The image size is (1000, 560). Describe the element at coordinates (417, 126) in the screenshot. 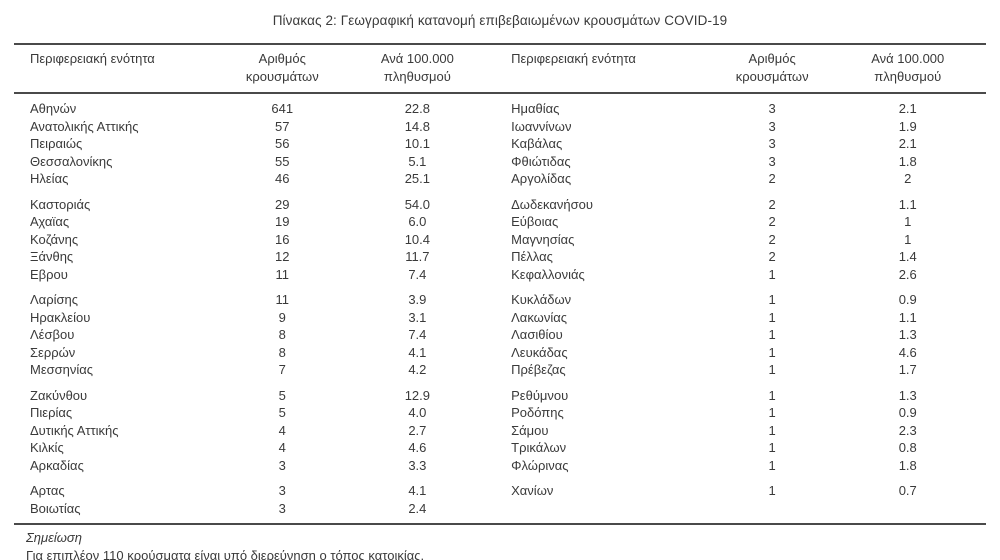

I see `per-100k-cell: 14.8` at that location.